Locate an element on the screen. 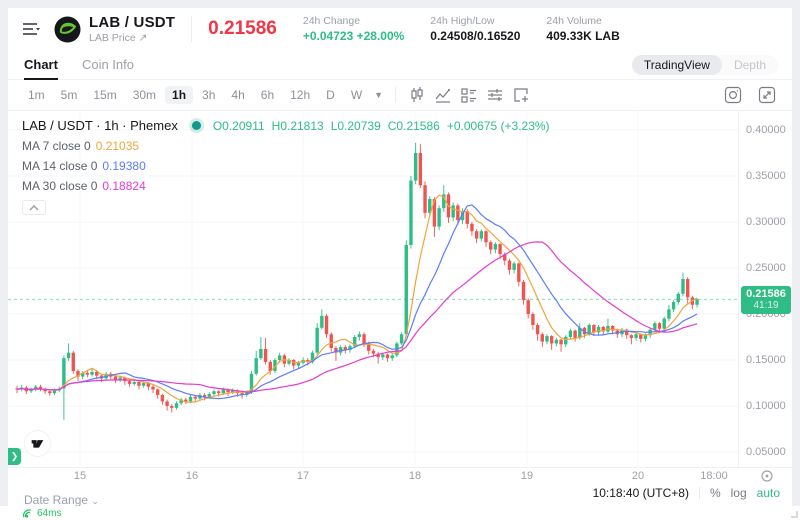  timeframe-1m: 1m is located at coordinates (36, 95).